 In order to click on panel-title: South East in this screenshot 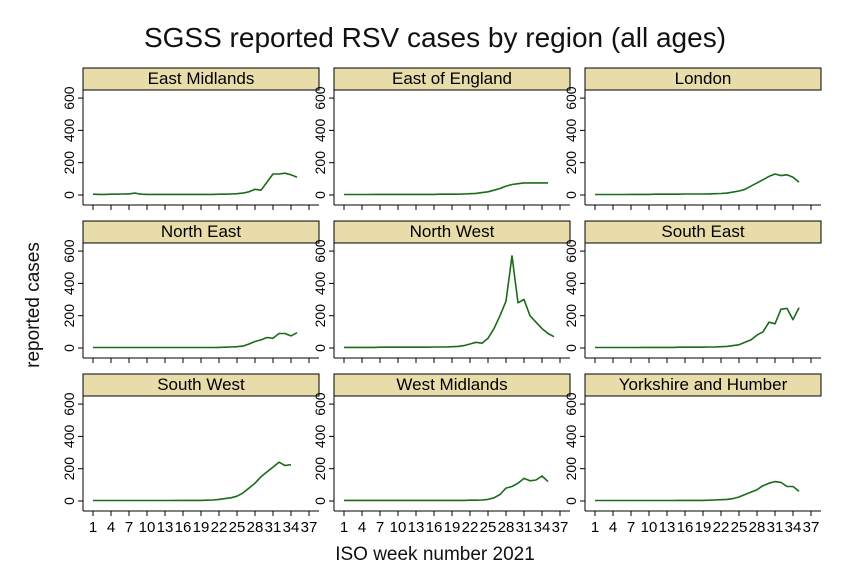, I will do `click(702, 231)`.